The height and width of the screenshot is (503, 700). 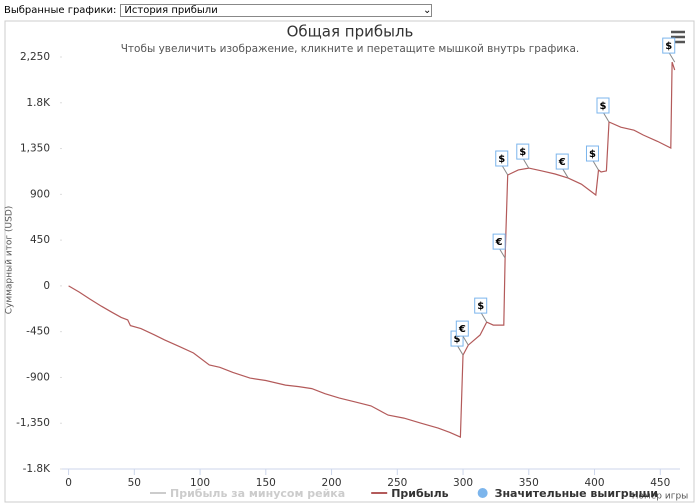 What do you see at coordinates (419, 493) in the screenshot?
I see `legend-label: Прибыль` at bounding box center [419, 493].